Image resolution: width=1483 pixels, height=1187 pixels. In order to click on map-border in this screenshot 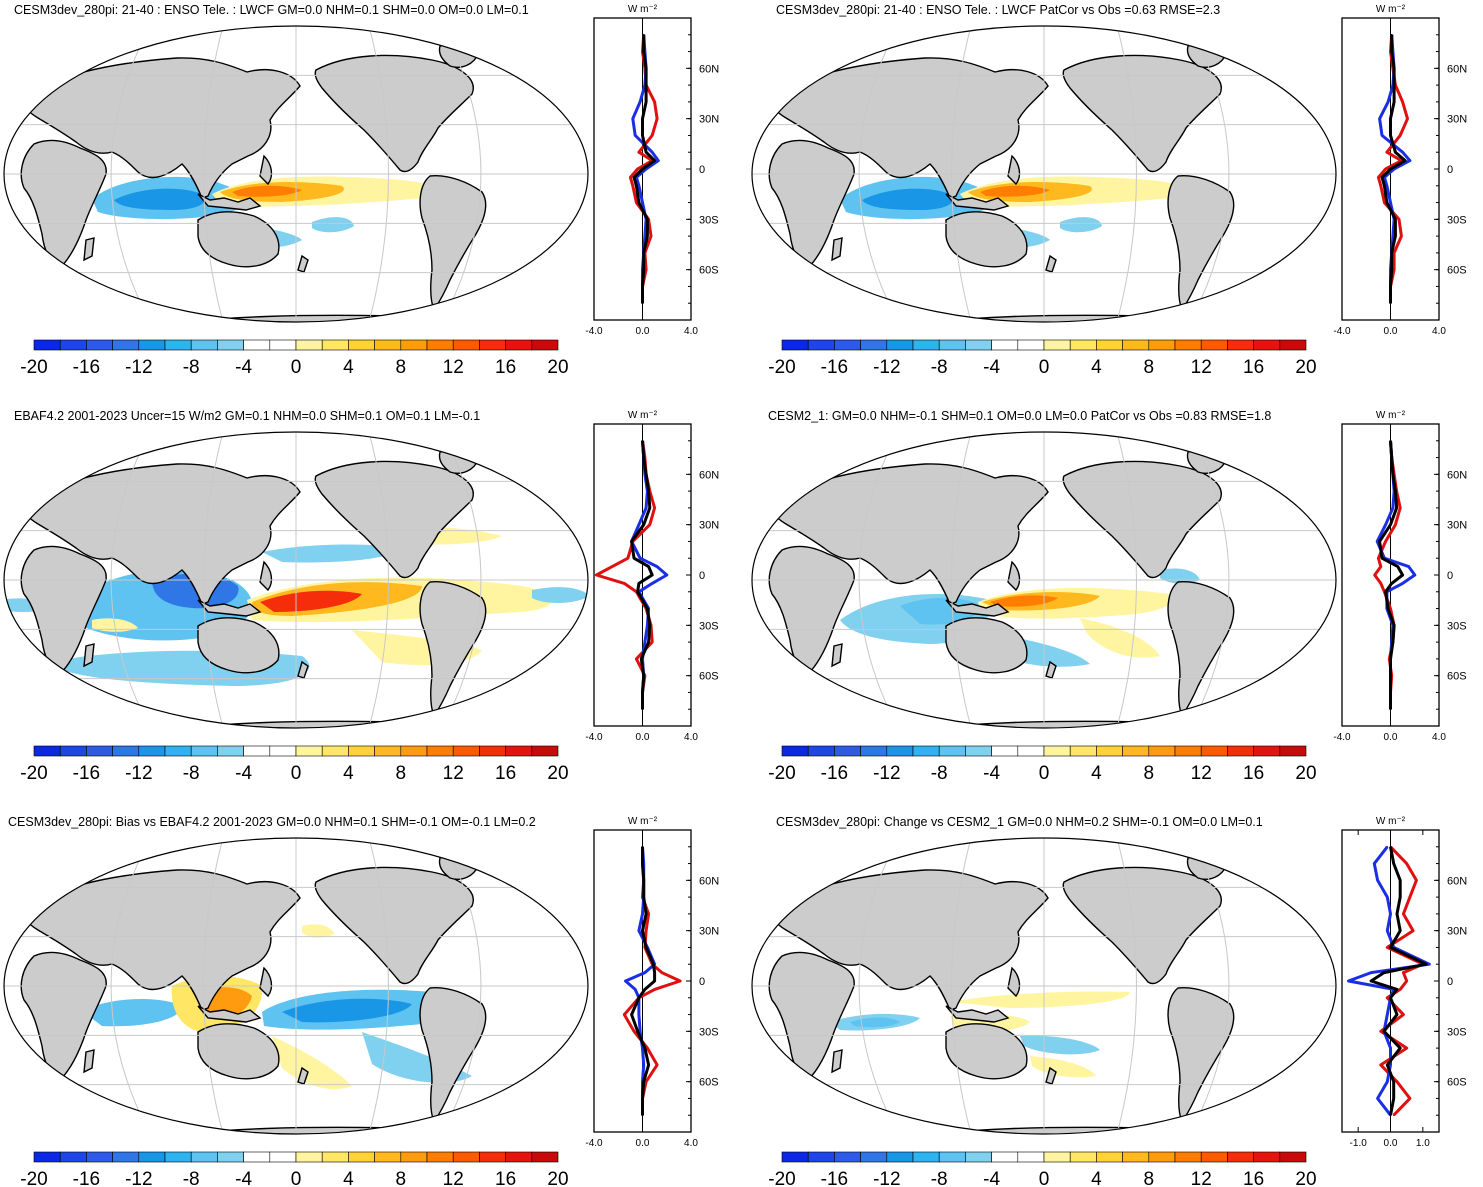, I will do `click(296, 986)`.